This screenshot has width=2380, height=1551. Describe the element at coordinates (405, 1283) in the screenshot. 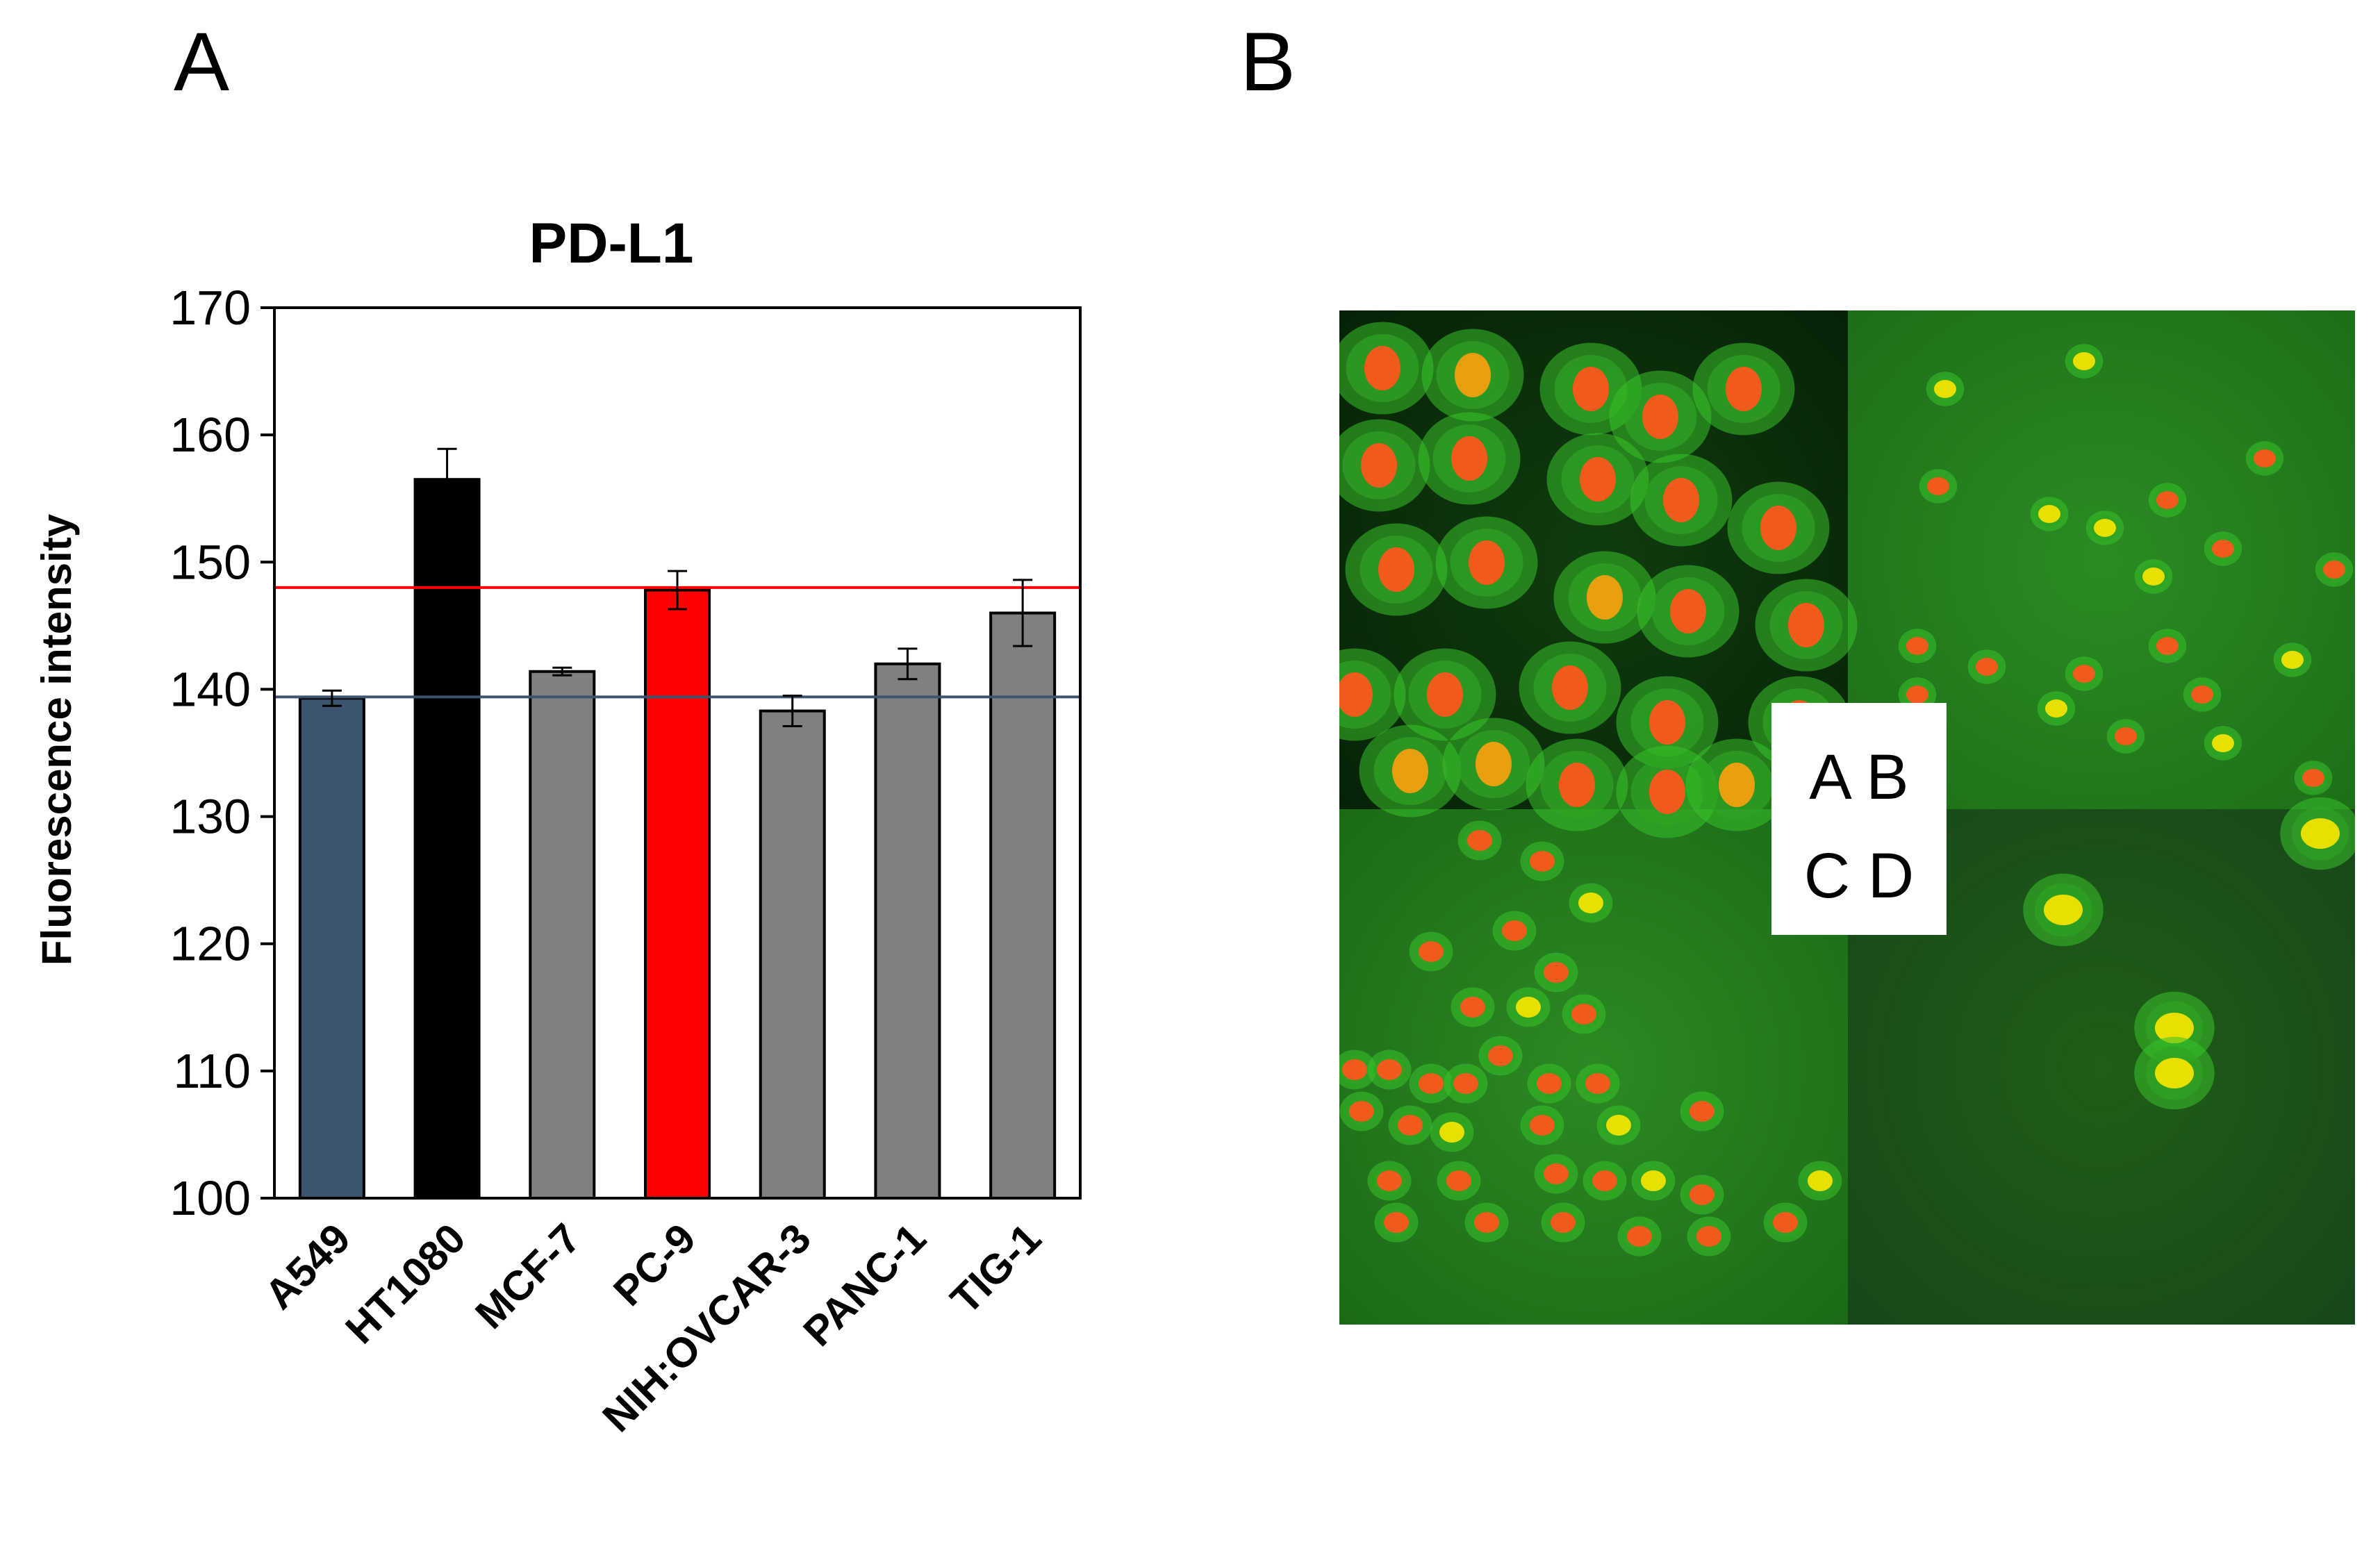

I see `x-tick-label: HT1080` at that location.